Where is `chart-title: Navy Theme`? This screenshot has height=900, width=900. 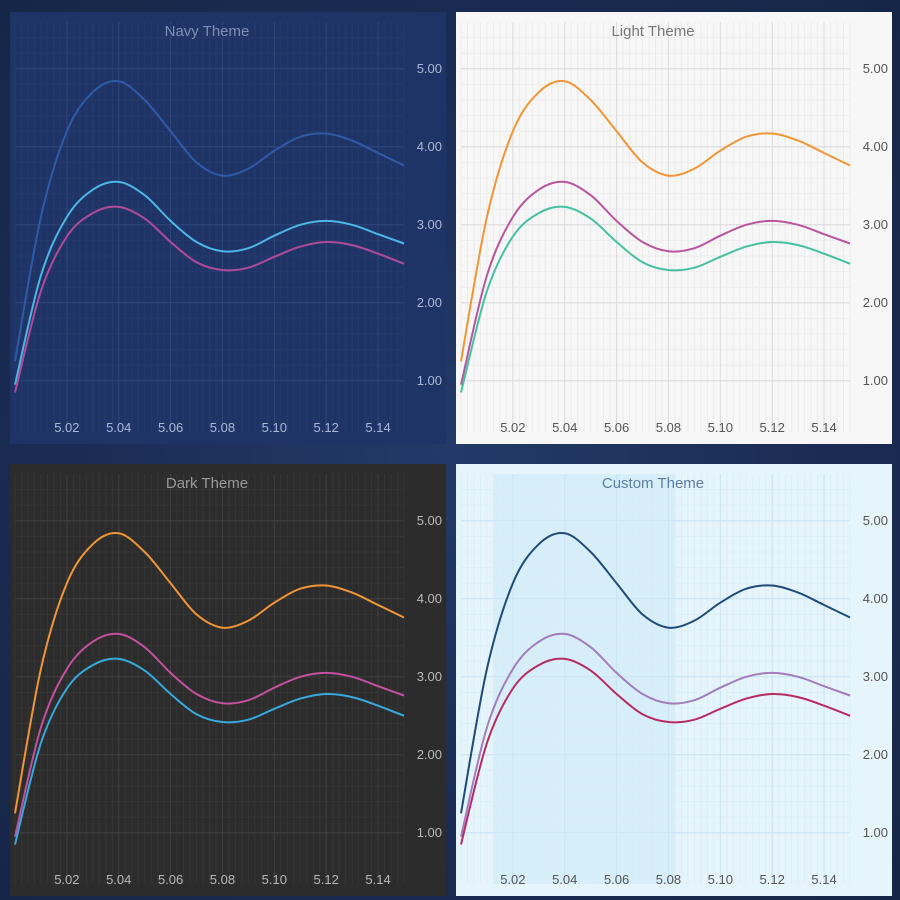 chart-title: Navy Theme is located at coordinates (207, 31).